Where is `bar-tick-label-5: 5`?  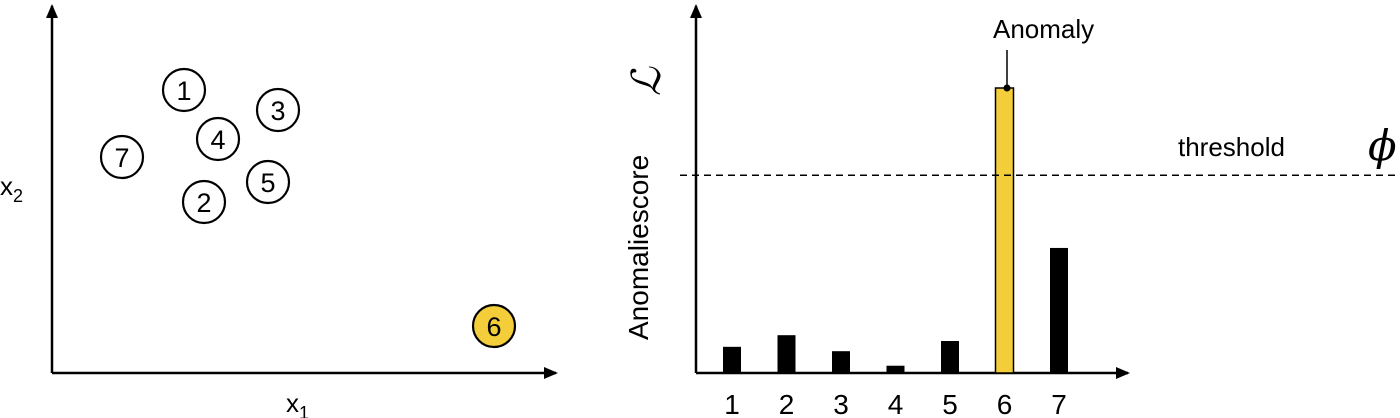
bar-tick-label-5: 5 is located at coordinates (950, 403).